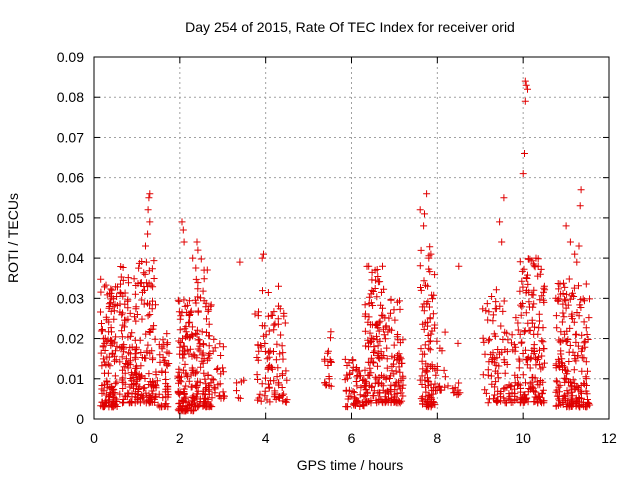 The width and height of the screenshot is (640, 480). I want to click on x-tick-label: 12, so click(609, 438).